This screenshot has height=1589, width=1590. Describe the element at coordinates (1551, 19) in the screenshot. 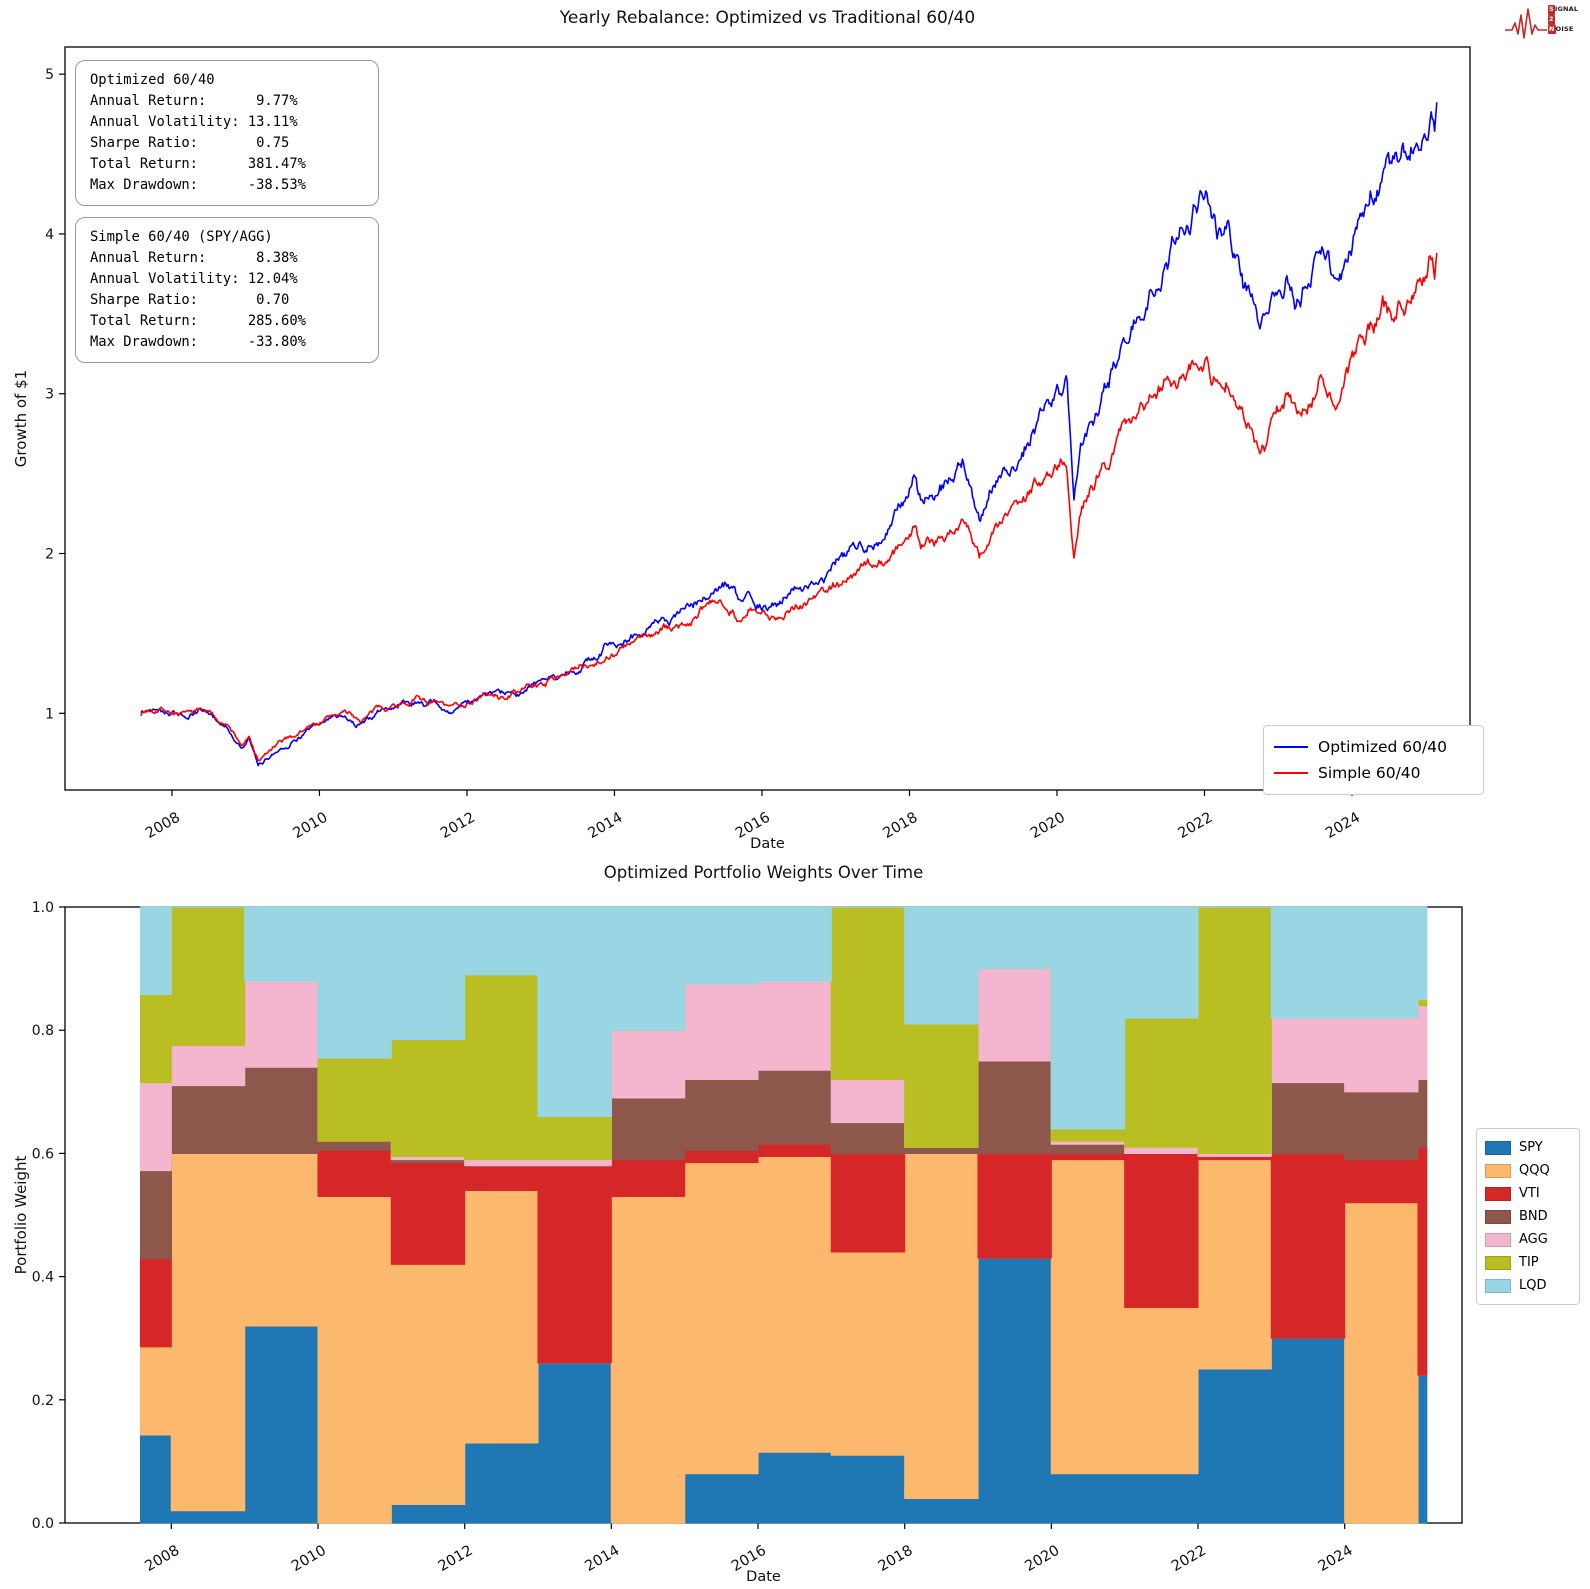

I see `logo-badge-2: 2` at that location.